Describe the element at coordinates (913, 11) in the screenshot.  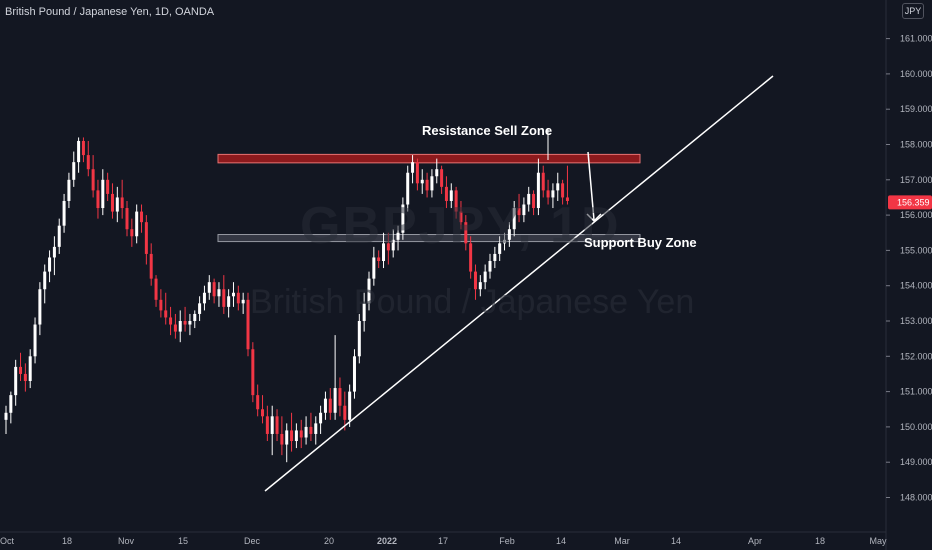
I see `currency-badge: JPY` at that location.